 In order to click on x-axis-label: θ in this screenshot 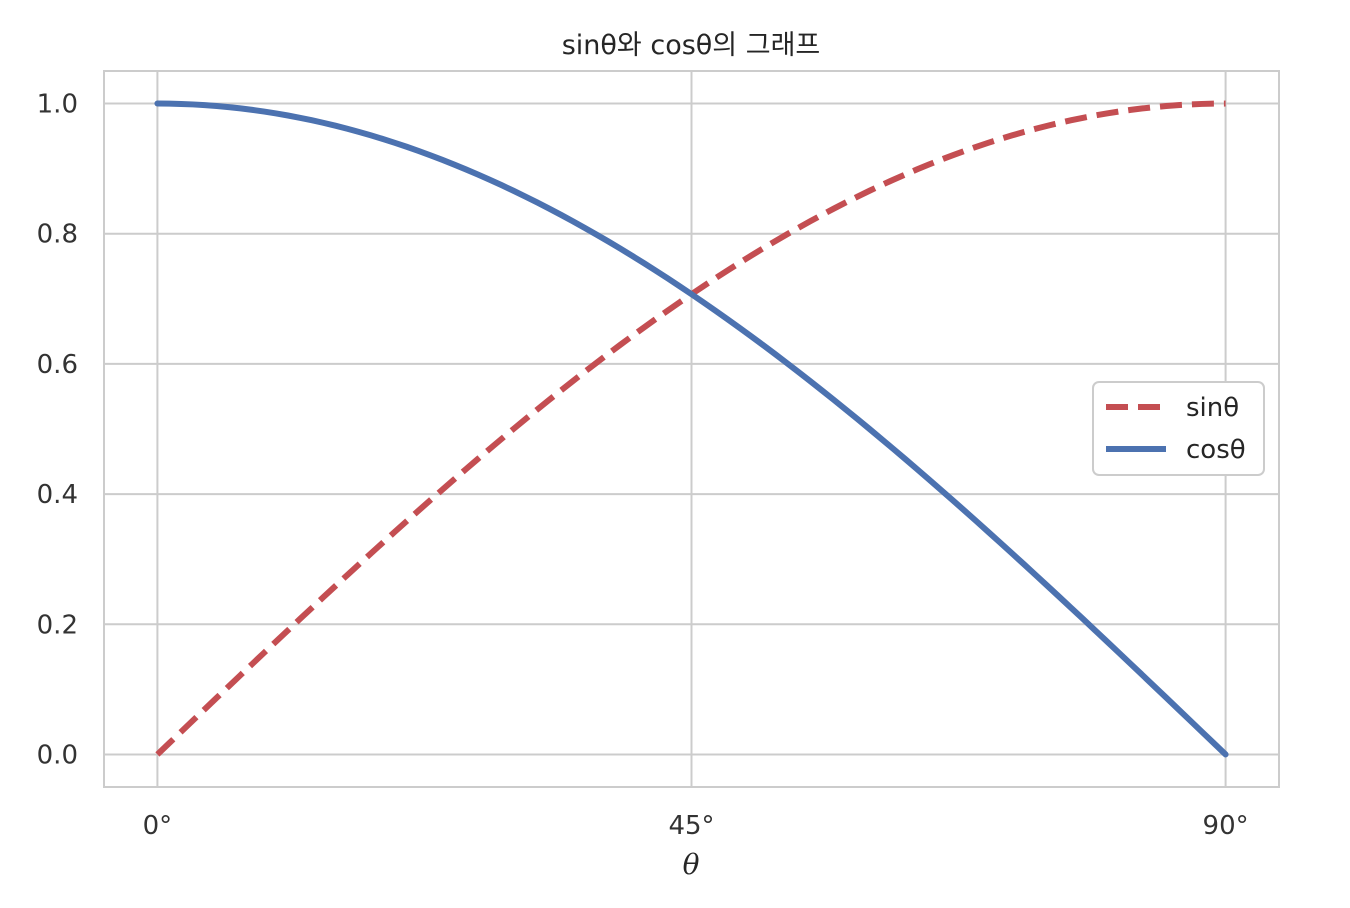, I will do `click(691, 864)`.